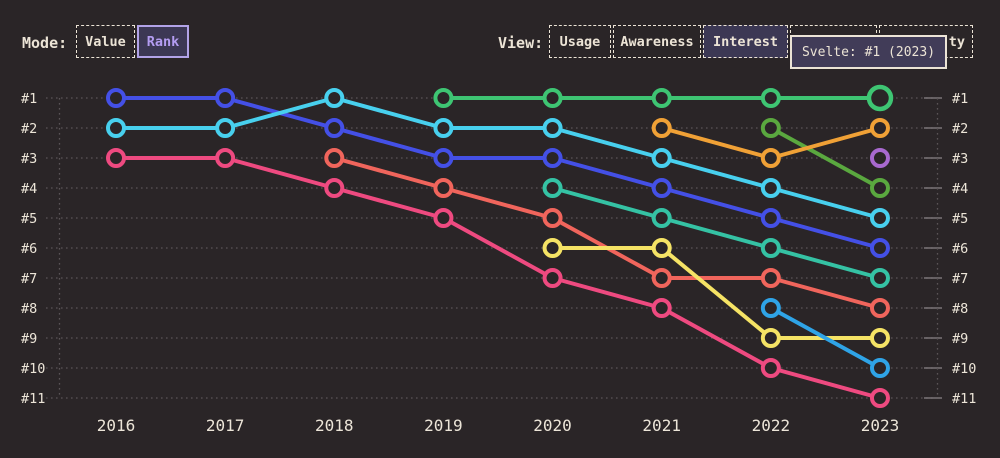  Describe the element at coordinates (880, 98) in the screenshot. I see `highlighted-data-point` at that location.